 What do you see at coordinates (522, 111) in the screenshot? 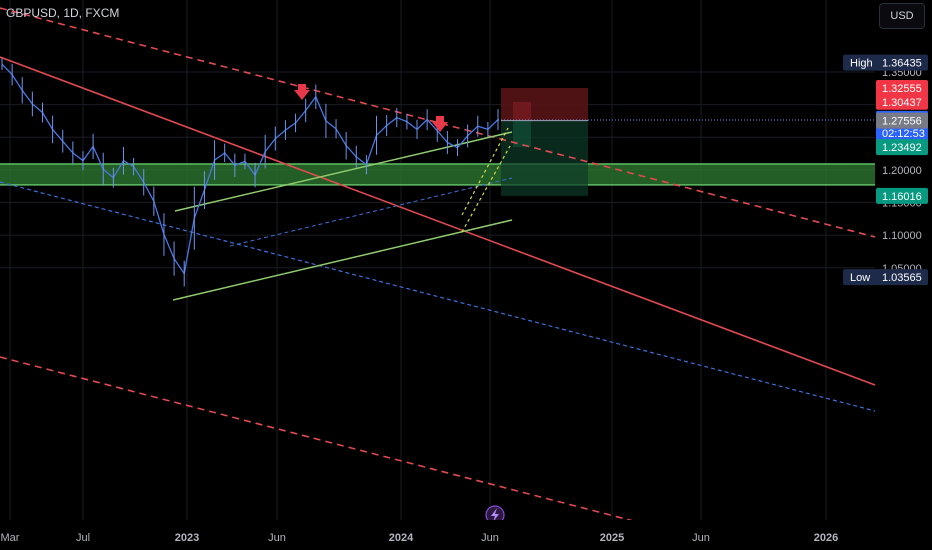
I see `stop-inner-zone` at bounding box center [522, 111].